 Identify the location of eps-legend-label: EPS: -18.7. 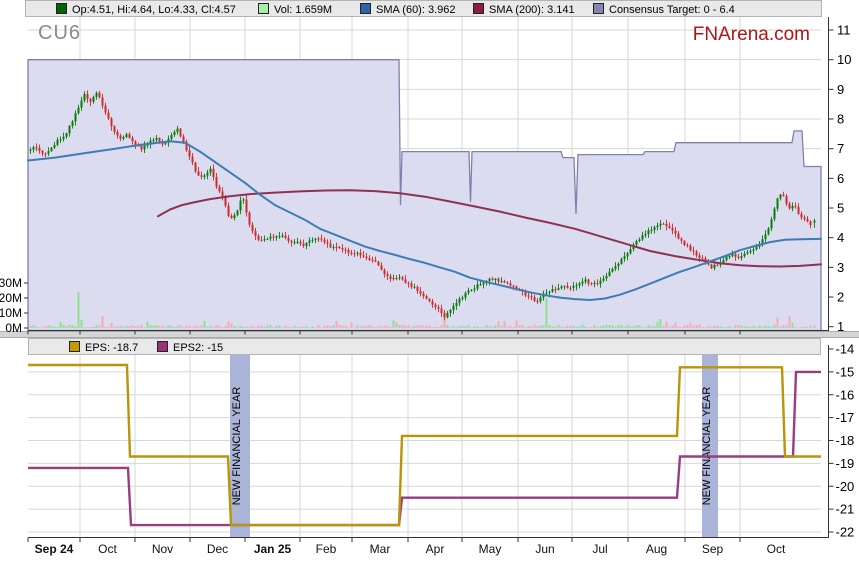
(112, 348).